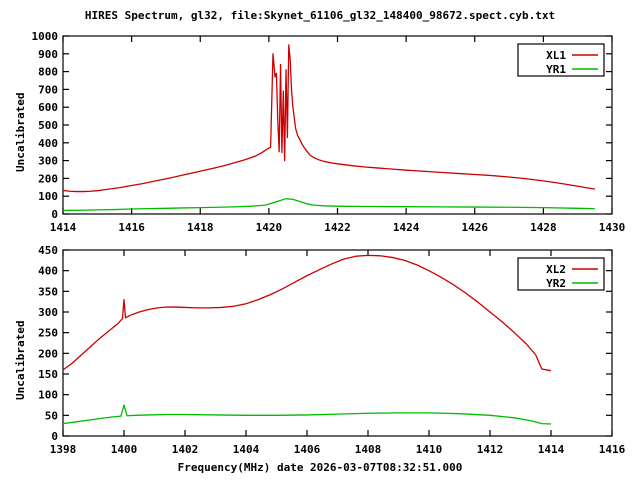  Describe the element at coordinates (185, 449) in the screenshot. I see `x-tick-label: 1402` at that location.